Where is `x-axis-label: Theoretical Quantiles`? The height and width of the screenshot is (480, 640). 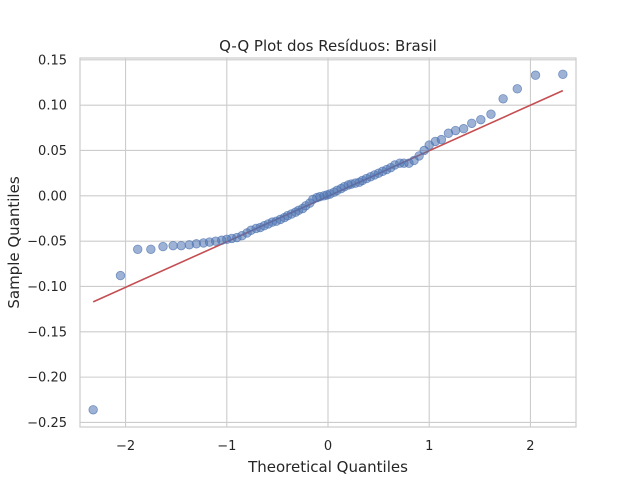
x-axis-label: Theoretical Quantiles is located at coordinates (327, 467).